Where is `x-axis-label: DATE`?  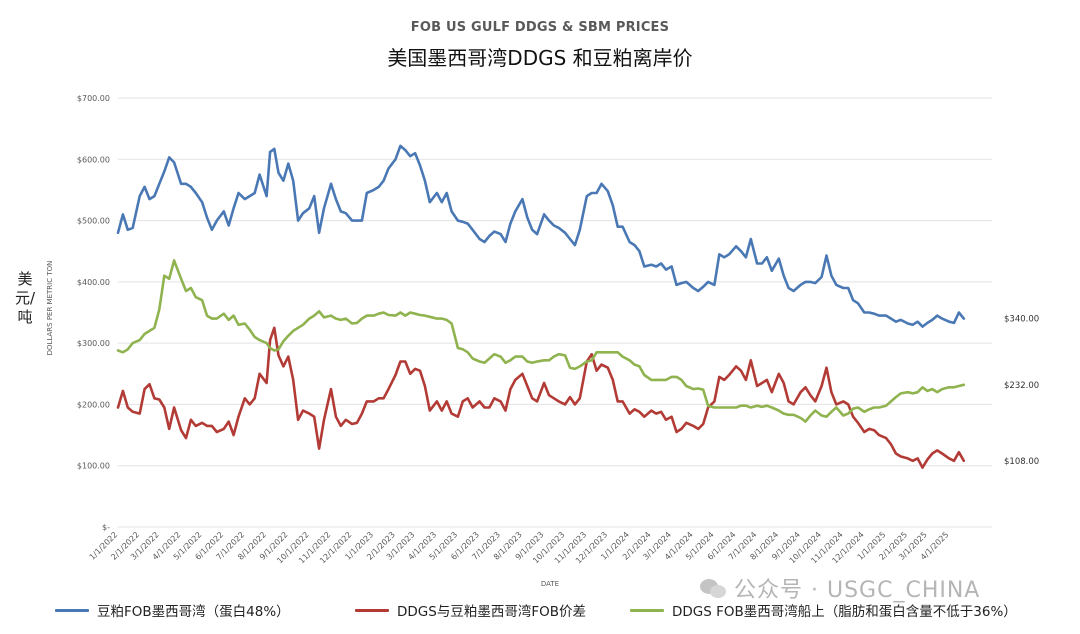 x-axis-label: DATE is located at coordinates (550, 584).